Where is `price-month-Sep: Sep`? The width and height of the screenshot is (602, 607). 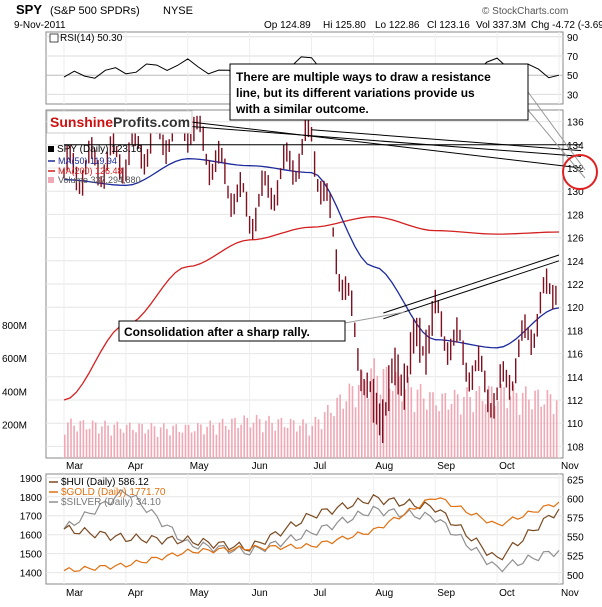 price-month-Sep: Sep is located at coordinates (446, 466).